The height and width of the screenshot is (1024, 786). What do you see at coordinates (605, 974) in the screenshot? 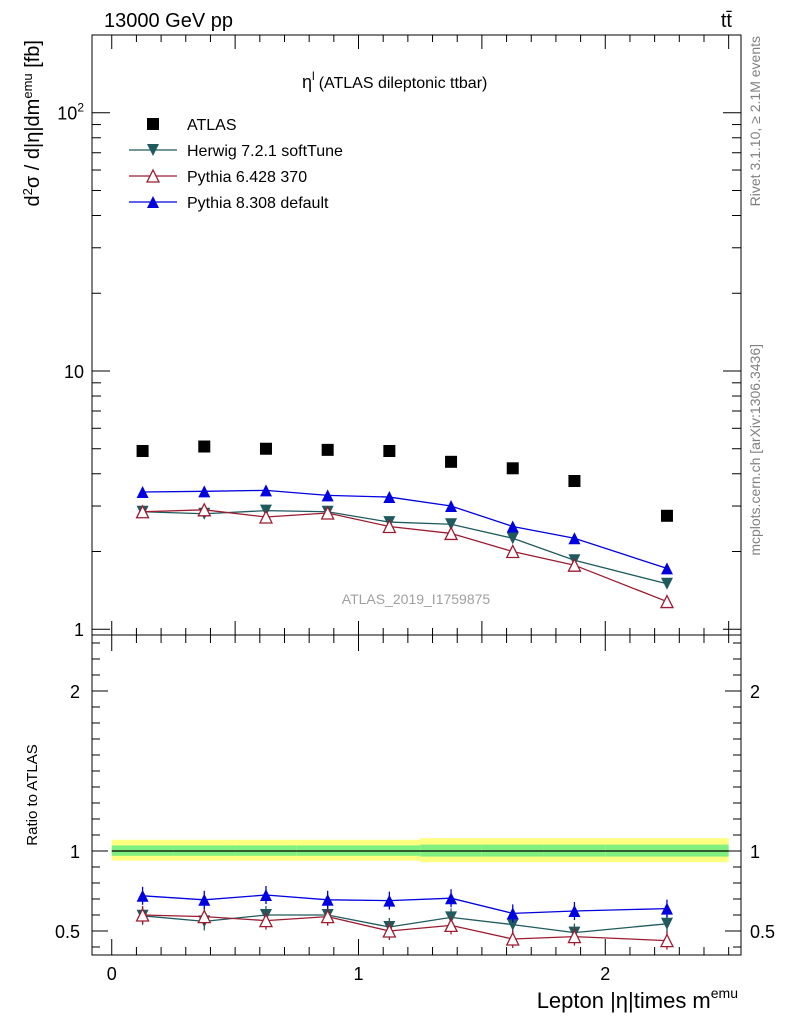
I see `x-tick-label: 2` at bounding box center [605, 974].